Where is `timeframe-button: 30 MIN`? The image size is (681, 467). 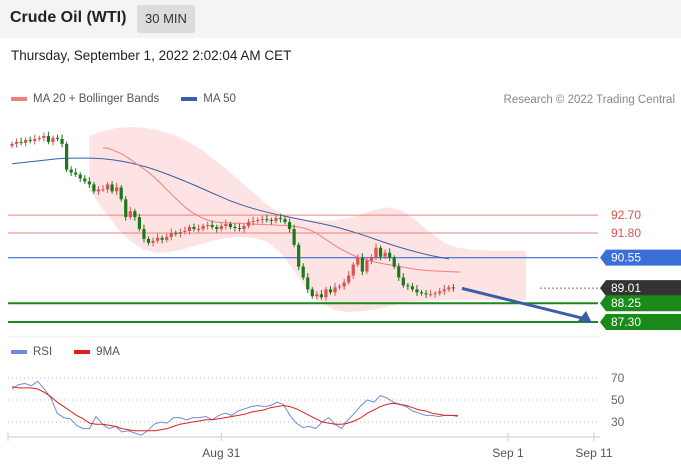 timeframe-button: 30 MIN is located at coordinates (166, 19).